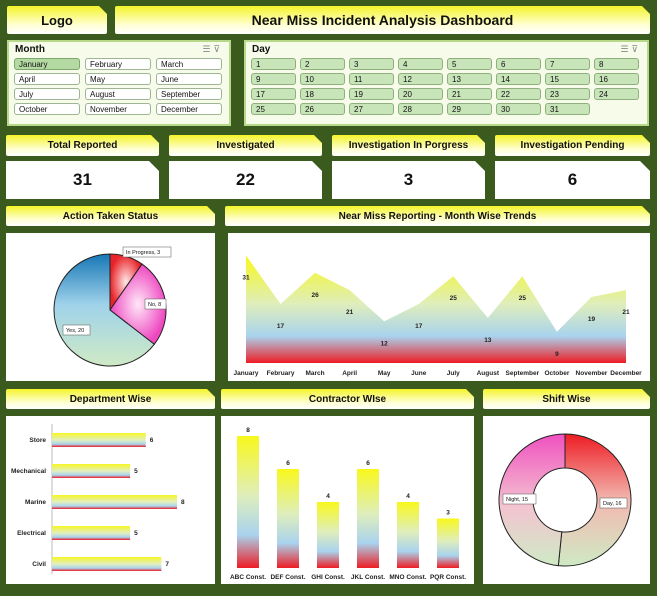 The width and height of the screenshot is (657, 596). What do you see at coordinates (518, 109) in the screenshot?
I see `day-option-30: 30` at bounding box center [518, 109].